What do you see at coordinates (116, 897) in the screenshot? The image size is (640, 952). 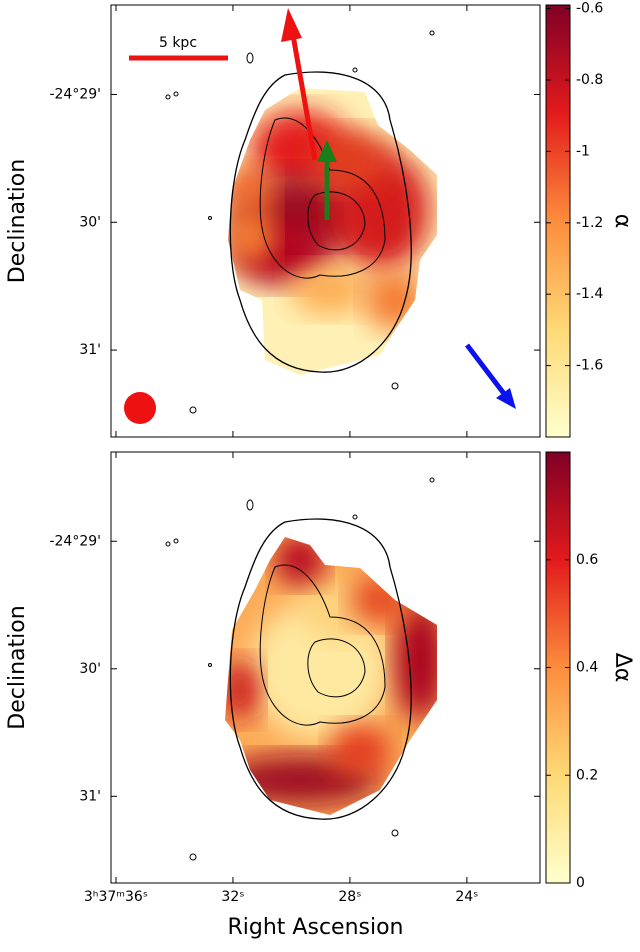 I see `x-tick-label: 3ʰ37ᵐ36ˢ` at bounding box center [116, 897].